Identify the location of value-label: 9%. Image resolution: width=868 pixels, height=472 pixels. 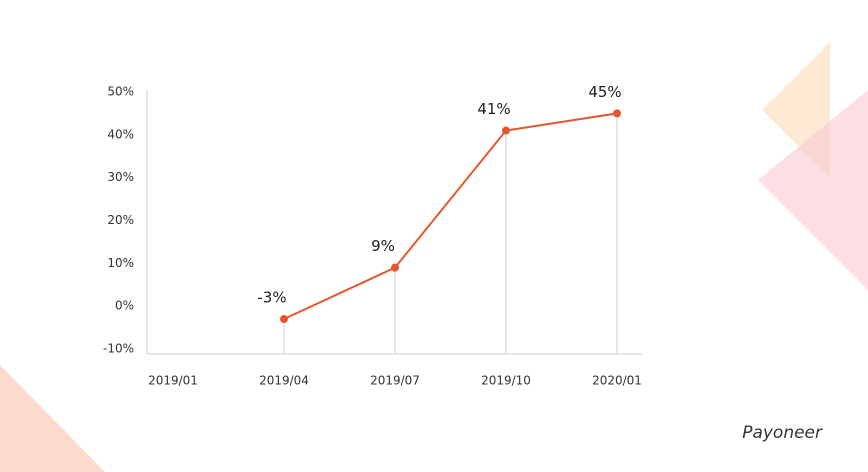
(383, 246).